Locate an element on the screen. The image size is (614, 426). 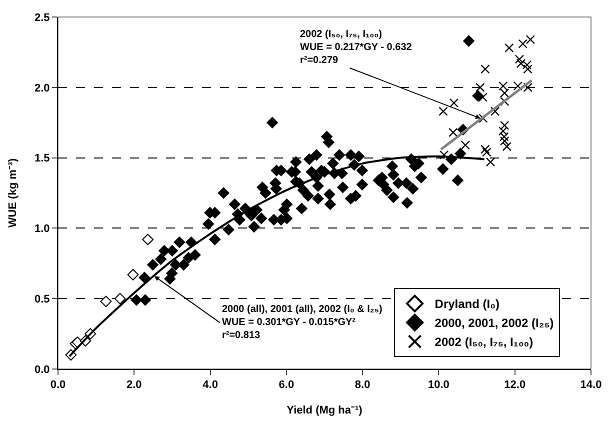
y-tick-label: 2.5 is located at coordinates (42, 18).